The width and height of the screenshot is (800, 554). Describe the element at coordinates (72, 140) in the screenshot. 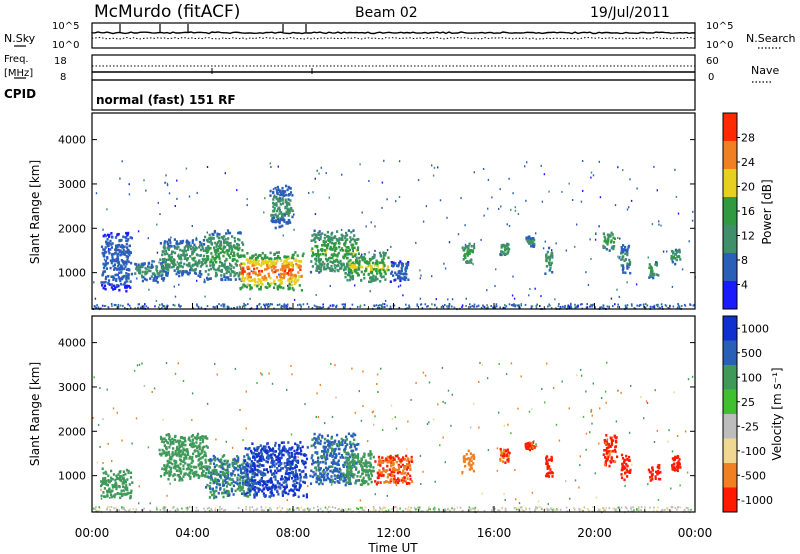

I see `y-tick-label: 4000` at that location.